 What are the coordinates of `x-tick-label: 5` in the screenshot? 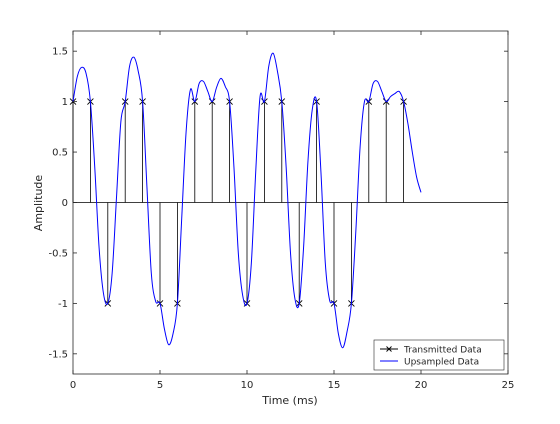 It's located at (160, 385).